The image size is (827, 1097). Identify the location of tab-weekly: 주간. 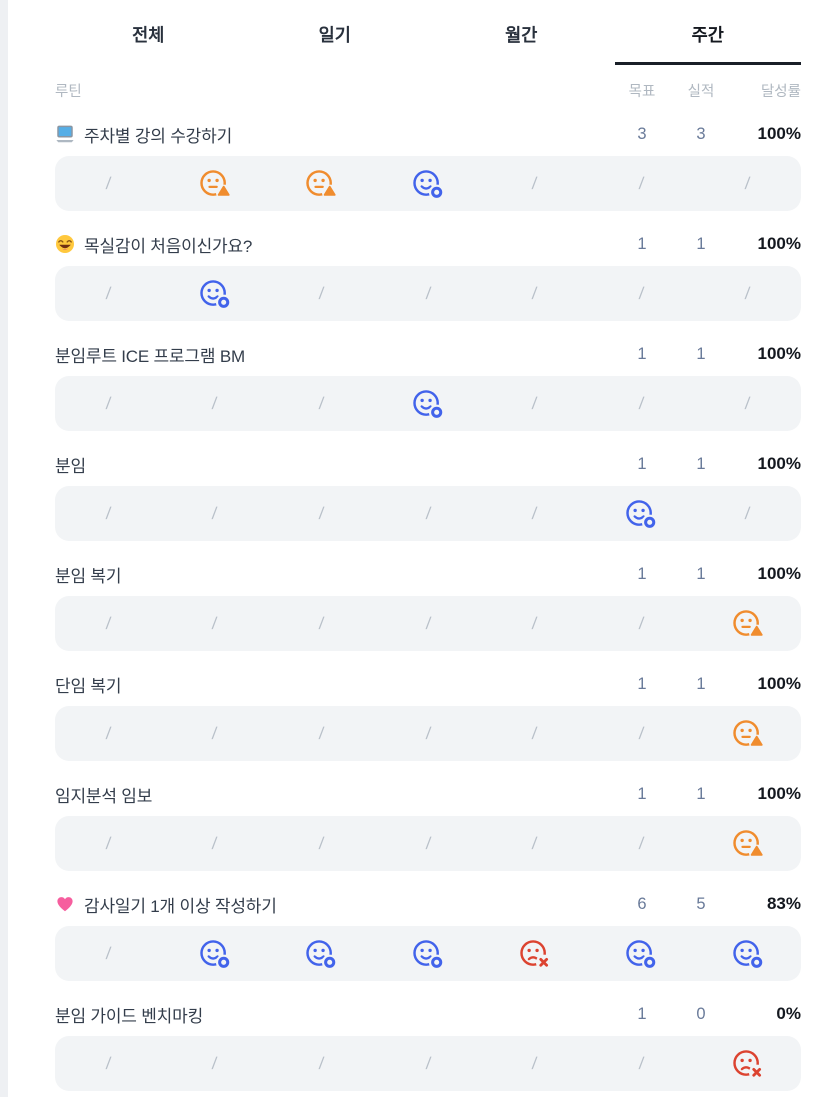
(707, 37).